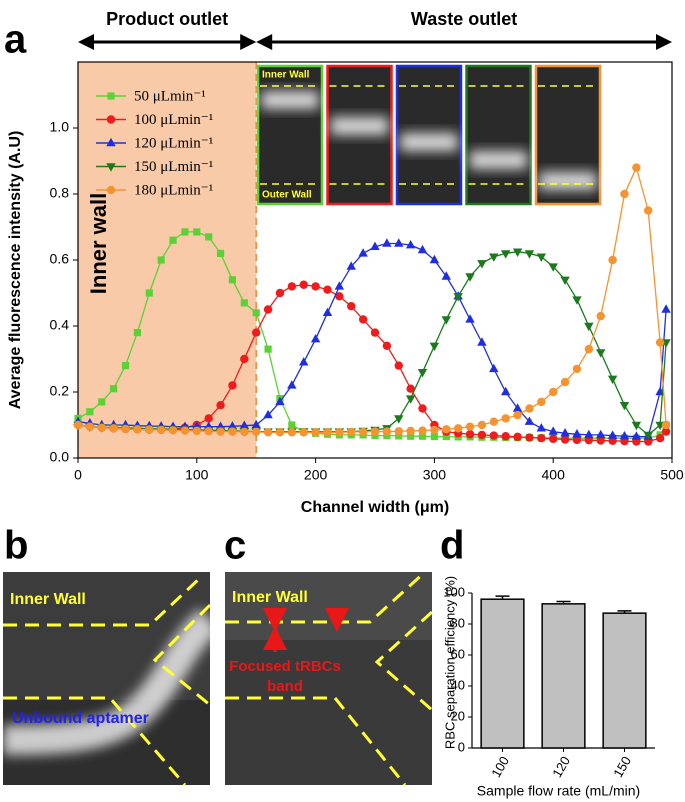  What do you see at coordinates (86, 42) in the screenshot?
I see `arrow-head` at bounding box center [86, 42].